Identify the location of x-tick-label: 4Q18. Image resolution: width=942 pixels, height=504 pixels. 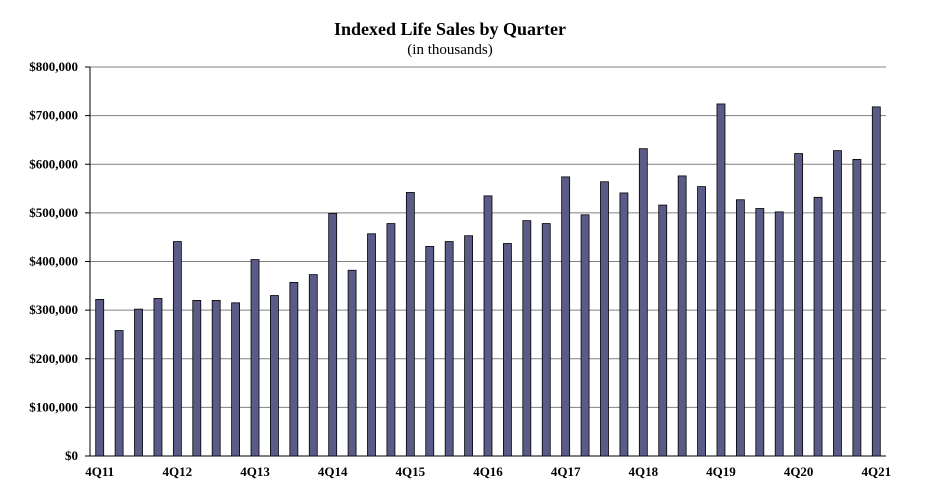
(644, 471).